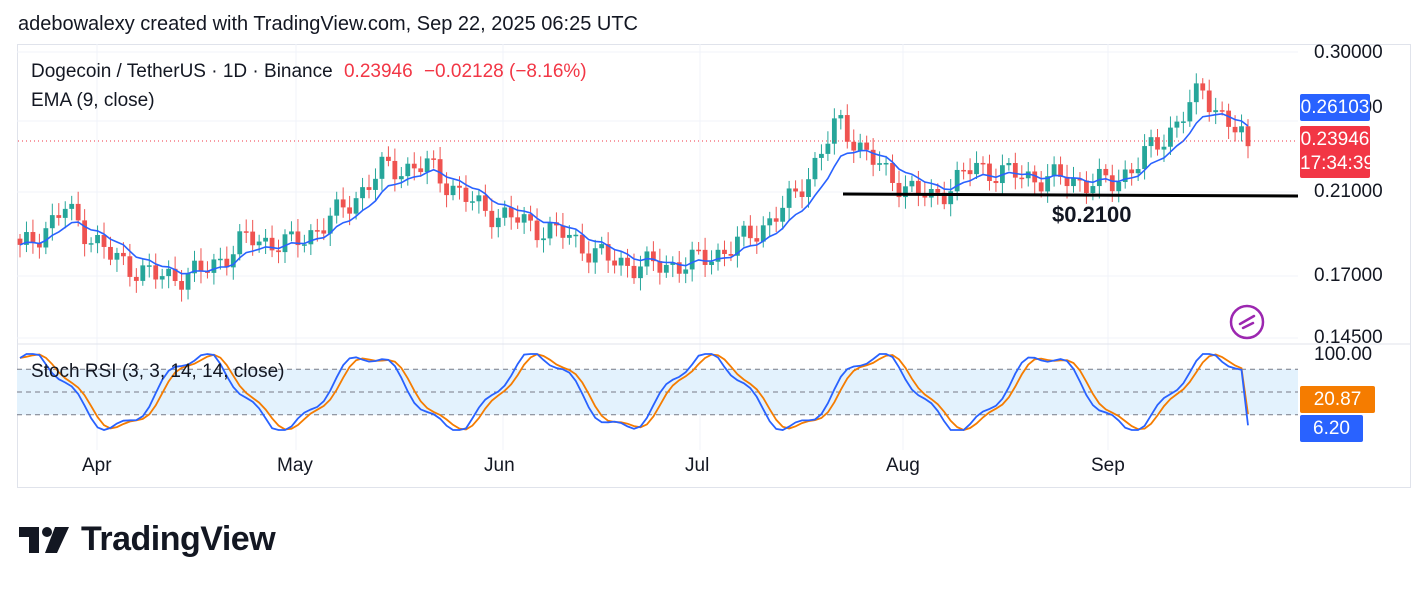  I want to click on time-tick: Jul, so click(697, 465).